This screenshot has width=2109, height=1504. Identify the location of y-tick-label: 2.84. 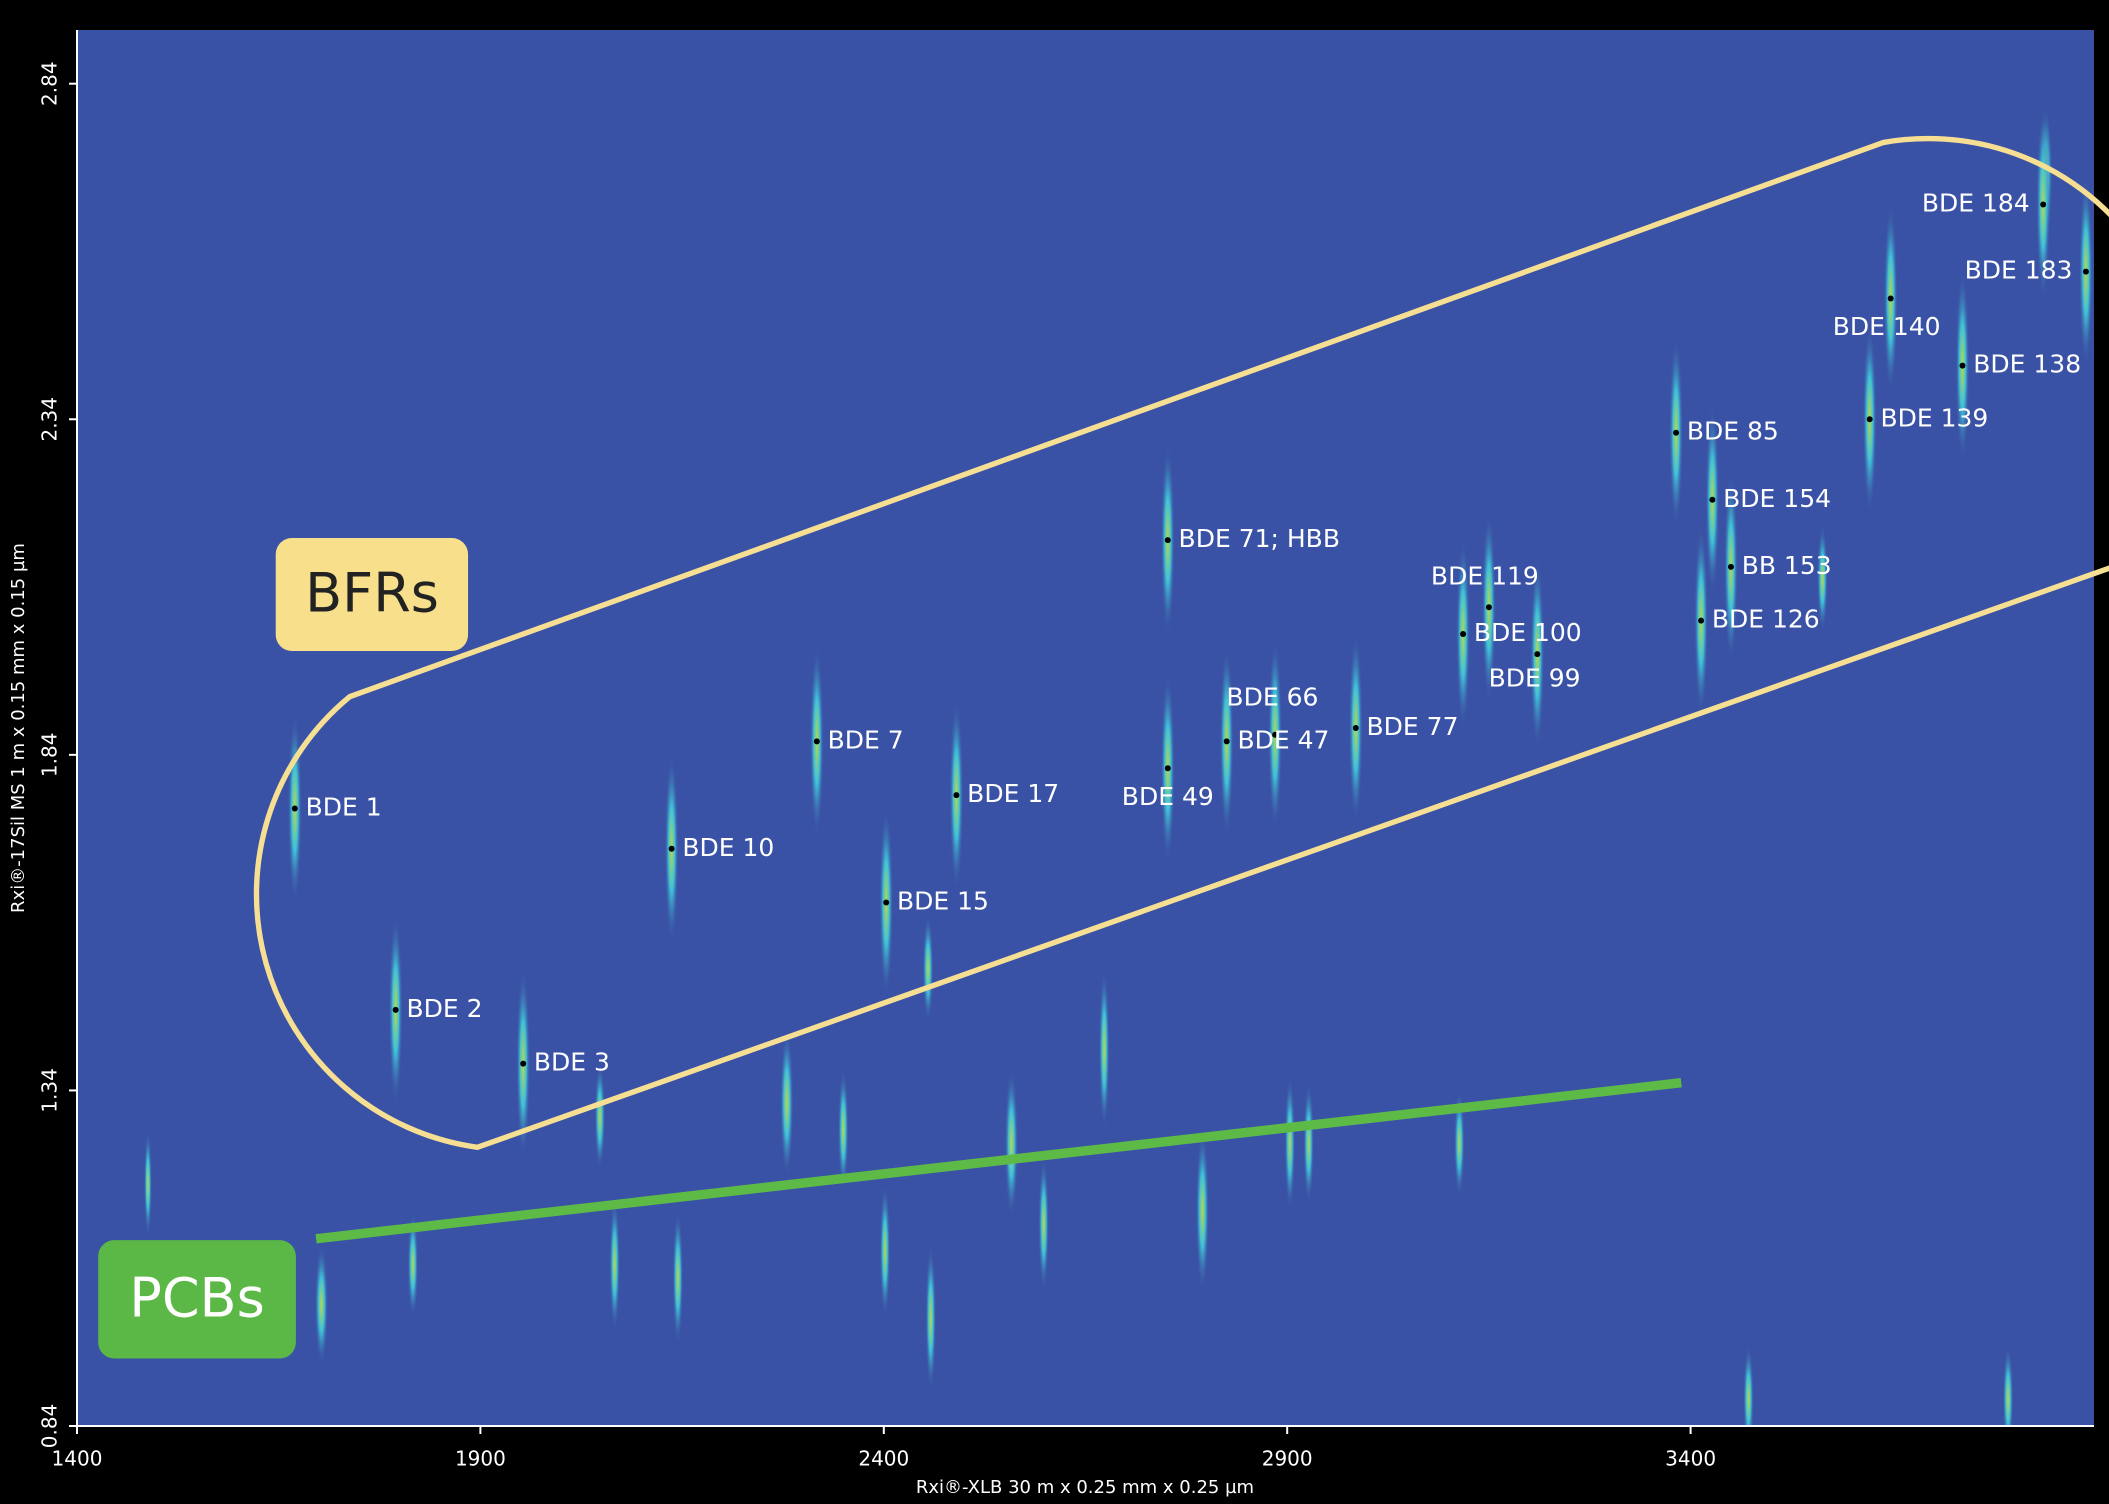
(50, 83).